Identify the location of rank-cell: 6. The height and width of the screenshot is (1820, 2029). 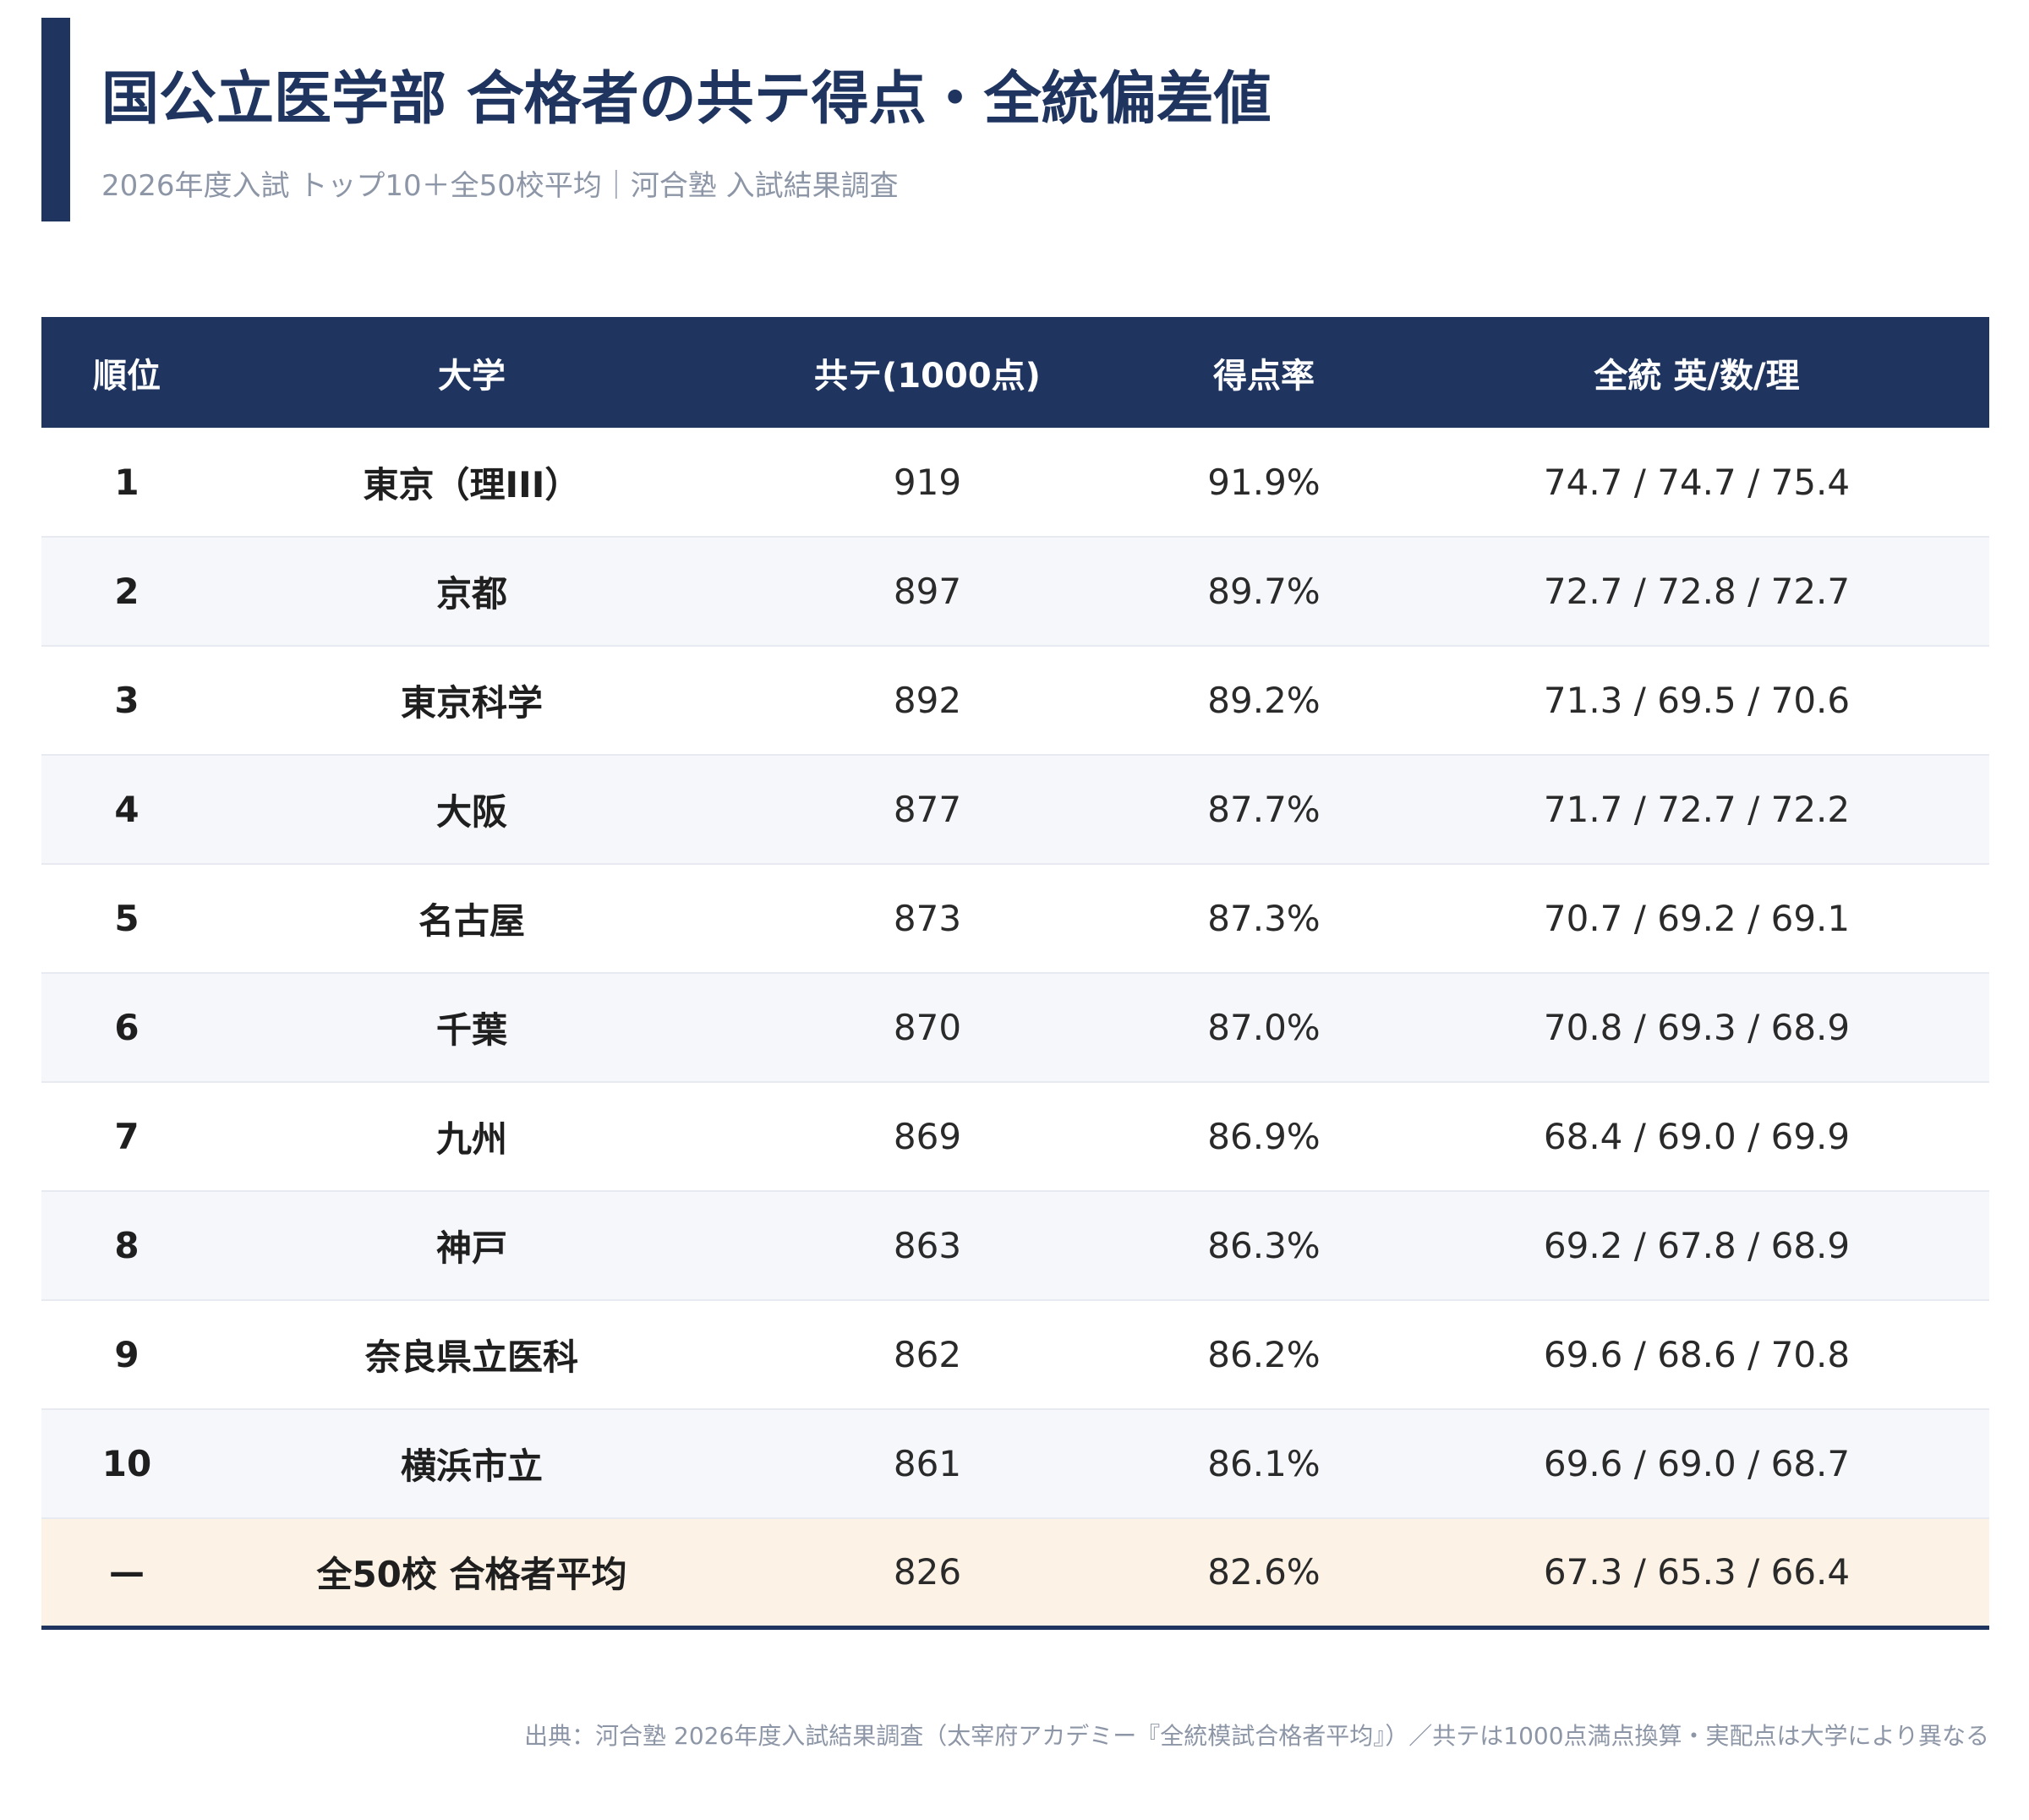
(126, 1027).